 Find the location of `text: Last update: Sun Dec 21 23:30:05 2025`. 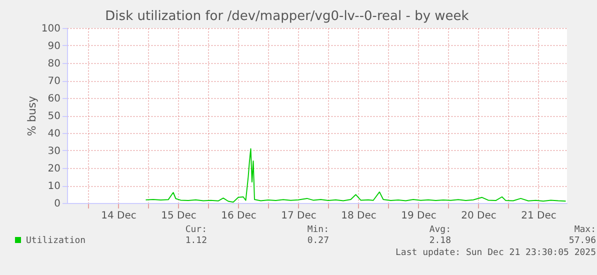

text: Last update: Sun Dec 21 23:30:05 2025 is located at coordinates (496, 253).